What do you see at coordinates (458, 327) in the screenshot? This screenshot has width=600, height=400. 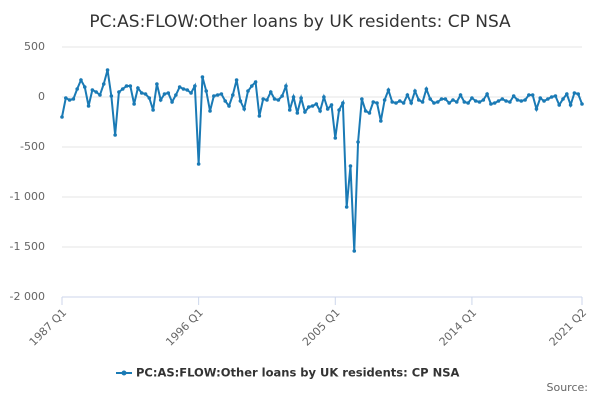 I see `x-tick-label: 2014 Q1` at bounding box center [458, 327].